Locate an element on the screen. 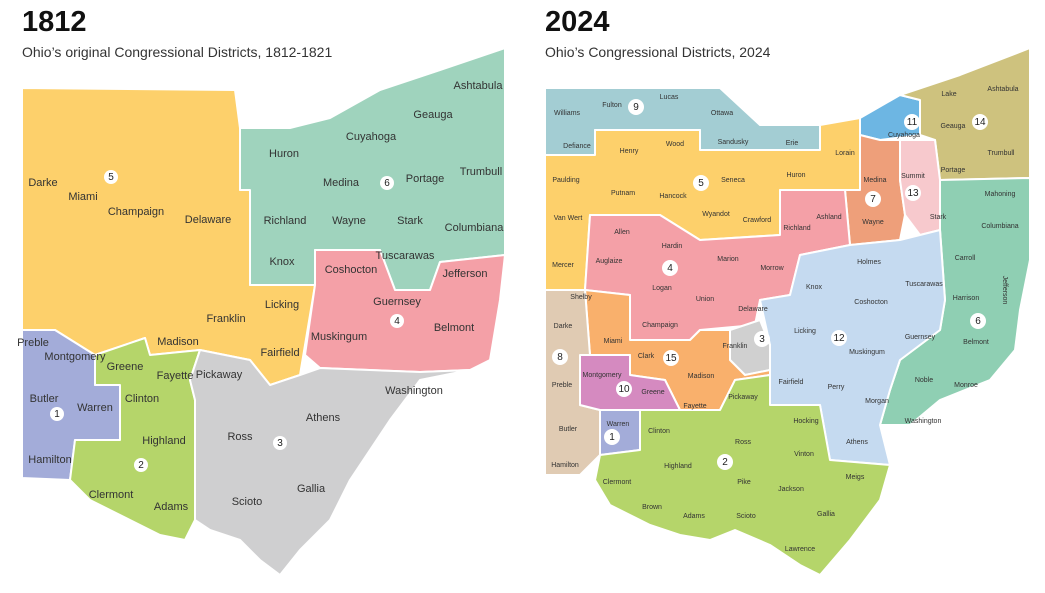 The image size is (1045, 593). district-number: 6 is located at coordinates (387, 183).